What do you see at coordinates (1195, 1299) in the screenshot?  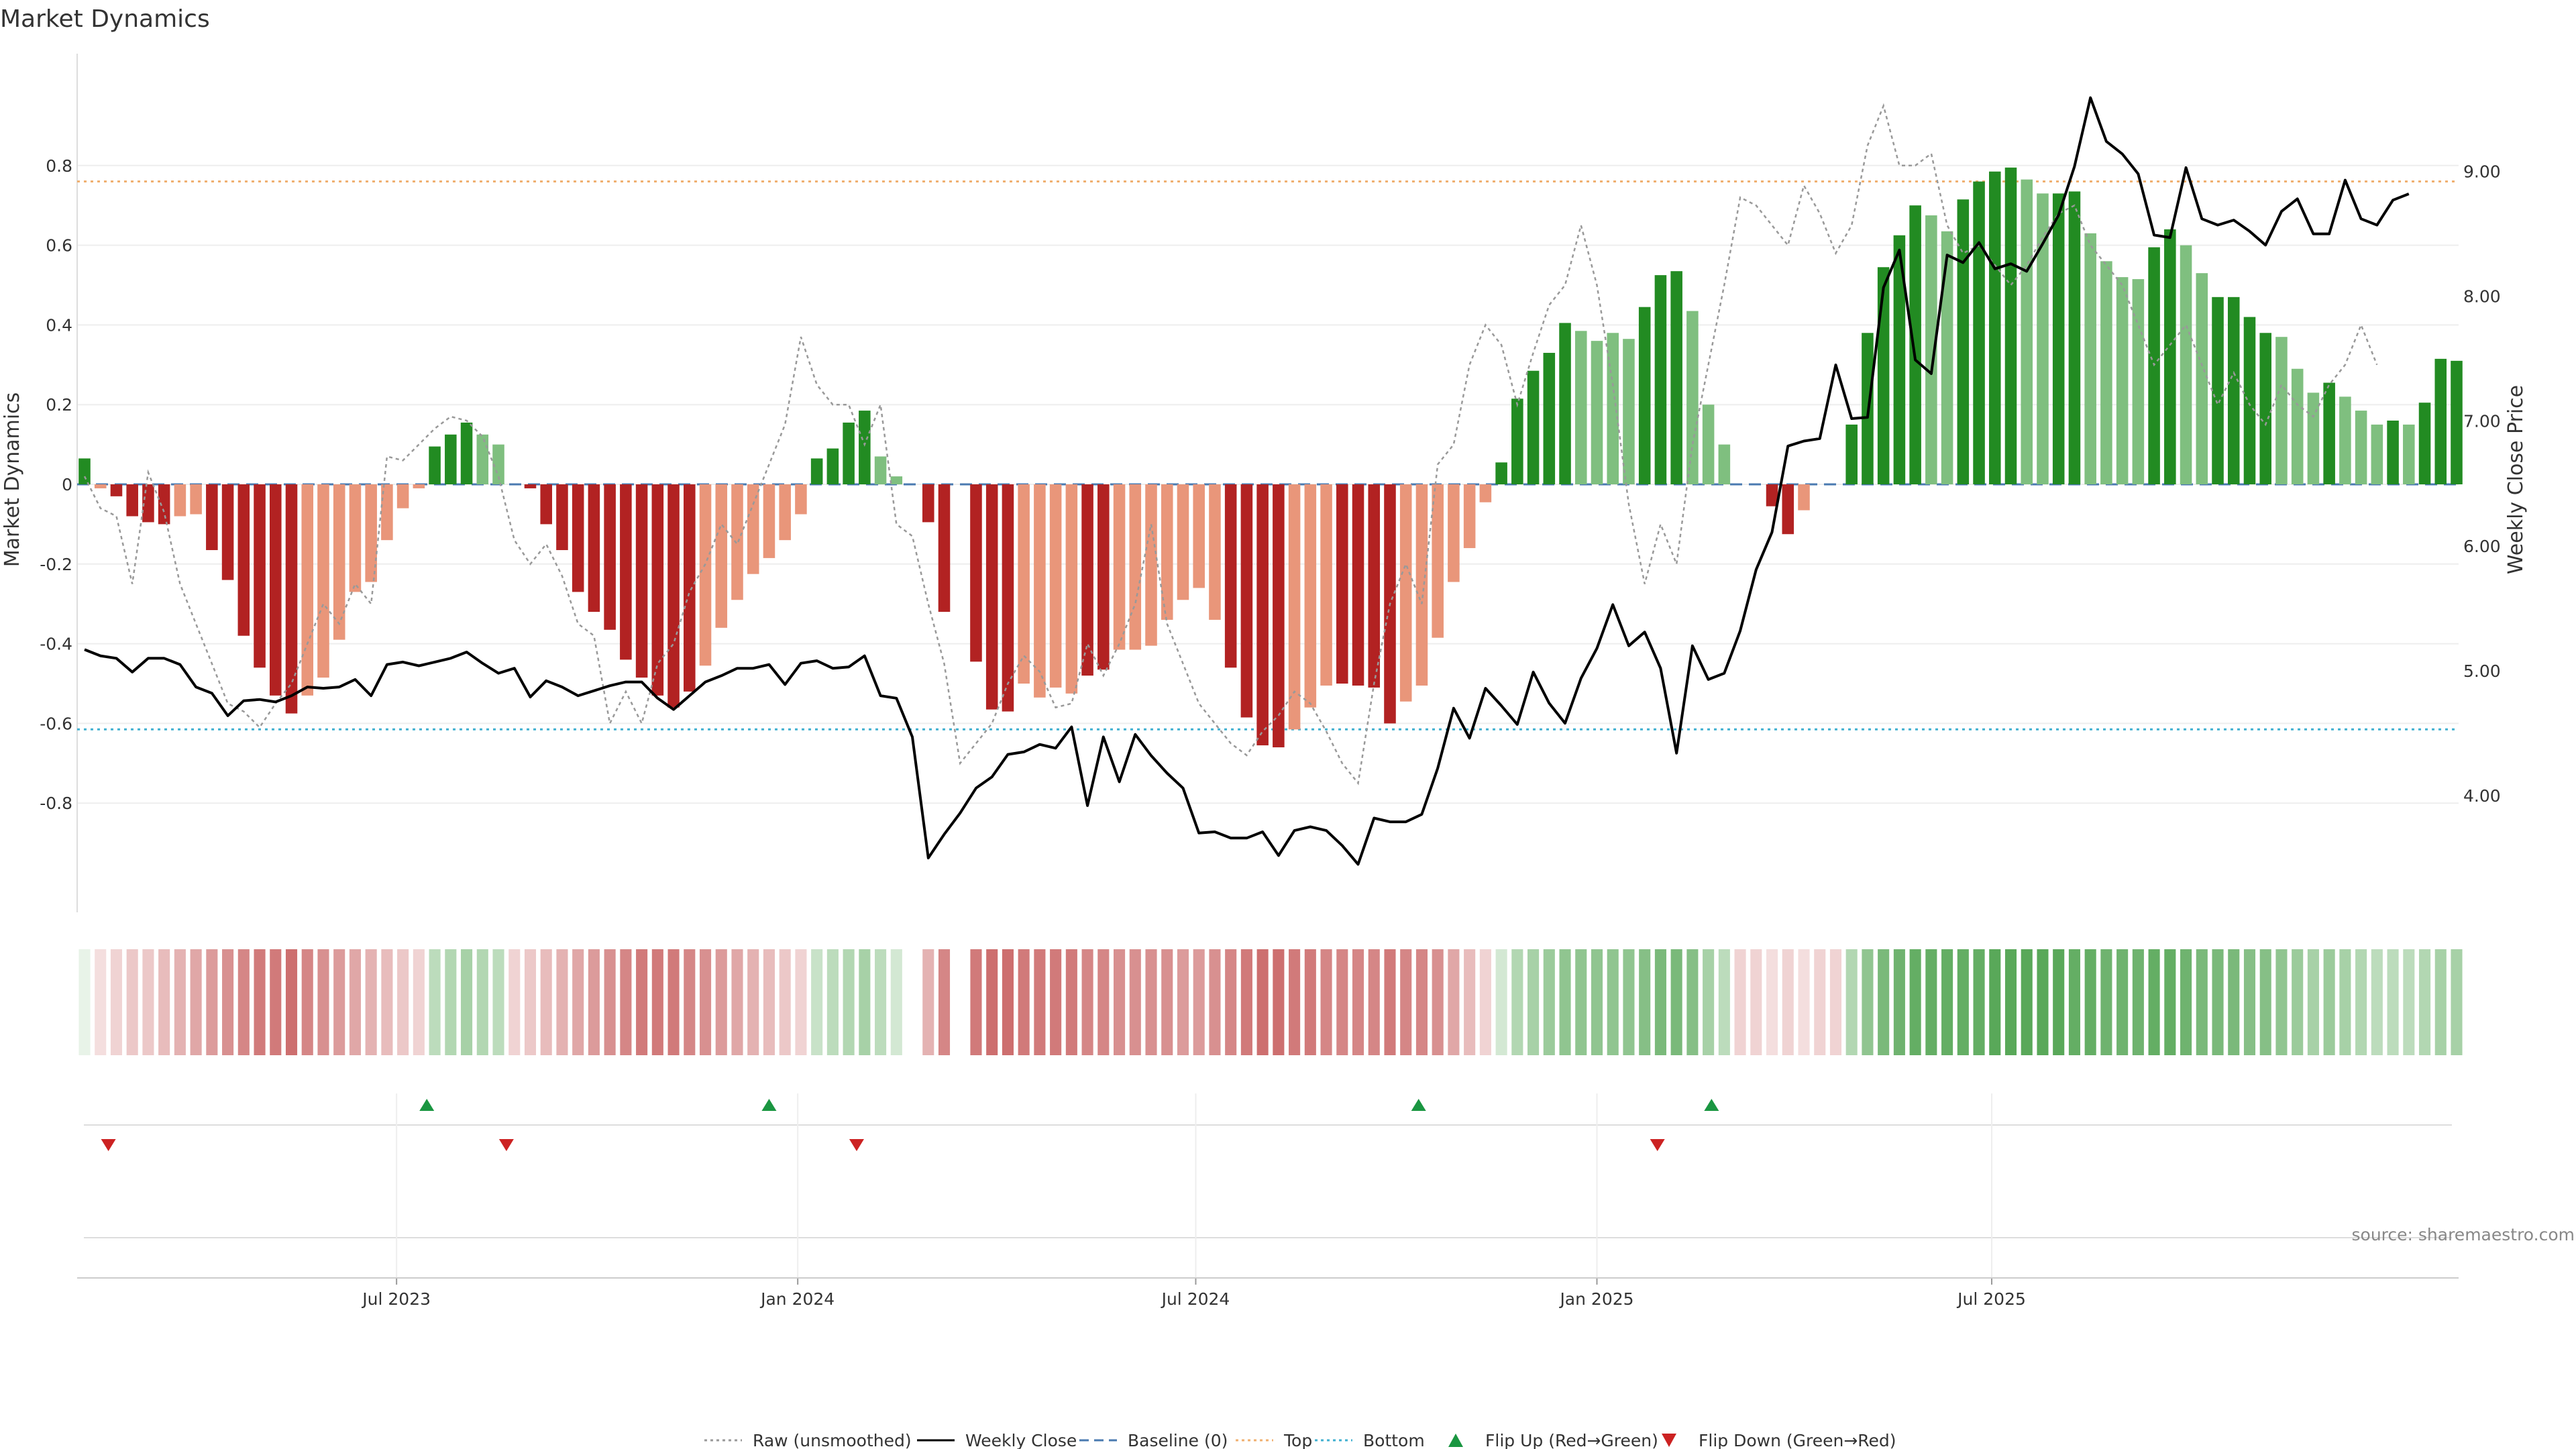 I see `x-tick-label-2: Jul 2024` at bounding box center [1195, 1299].